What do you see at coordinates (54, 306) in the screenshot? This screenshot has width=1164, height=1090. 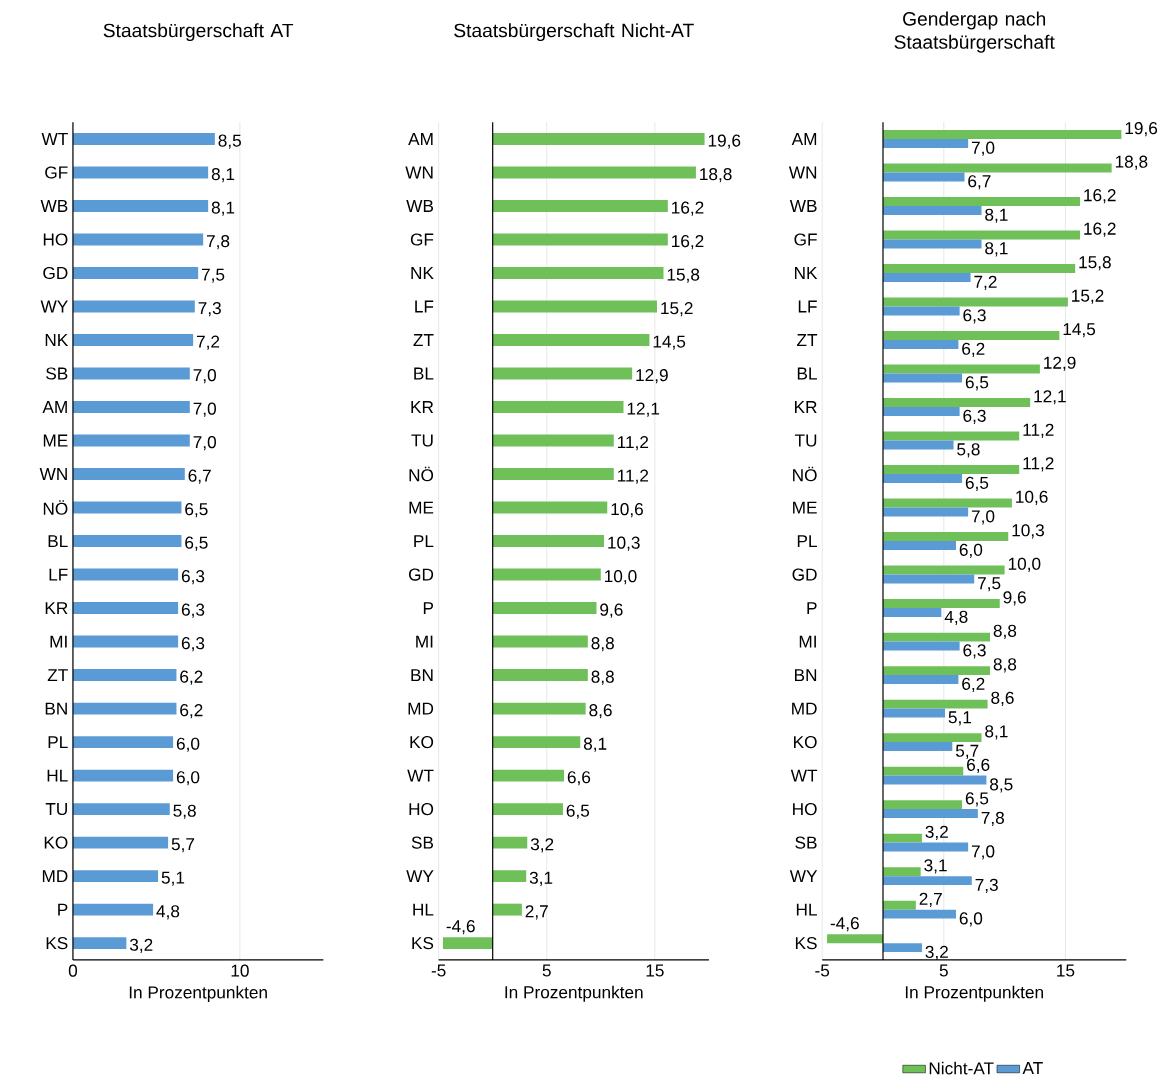 I see `y-tick-label: WY` at bounding box center [54, 306].